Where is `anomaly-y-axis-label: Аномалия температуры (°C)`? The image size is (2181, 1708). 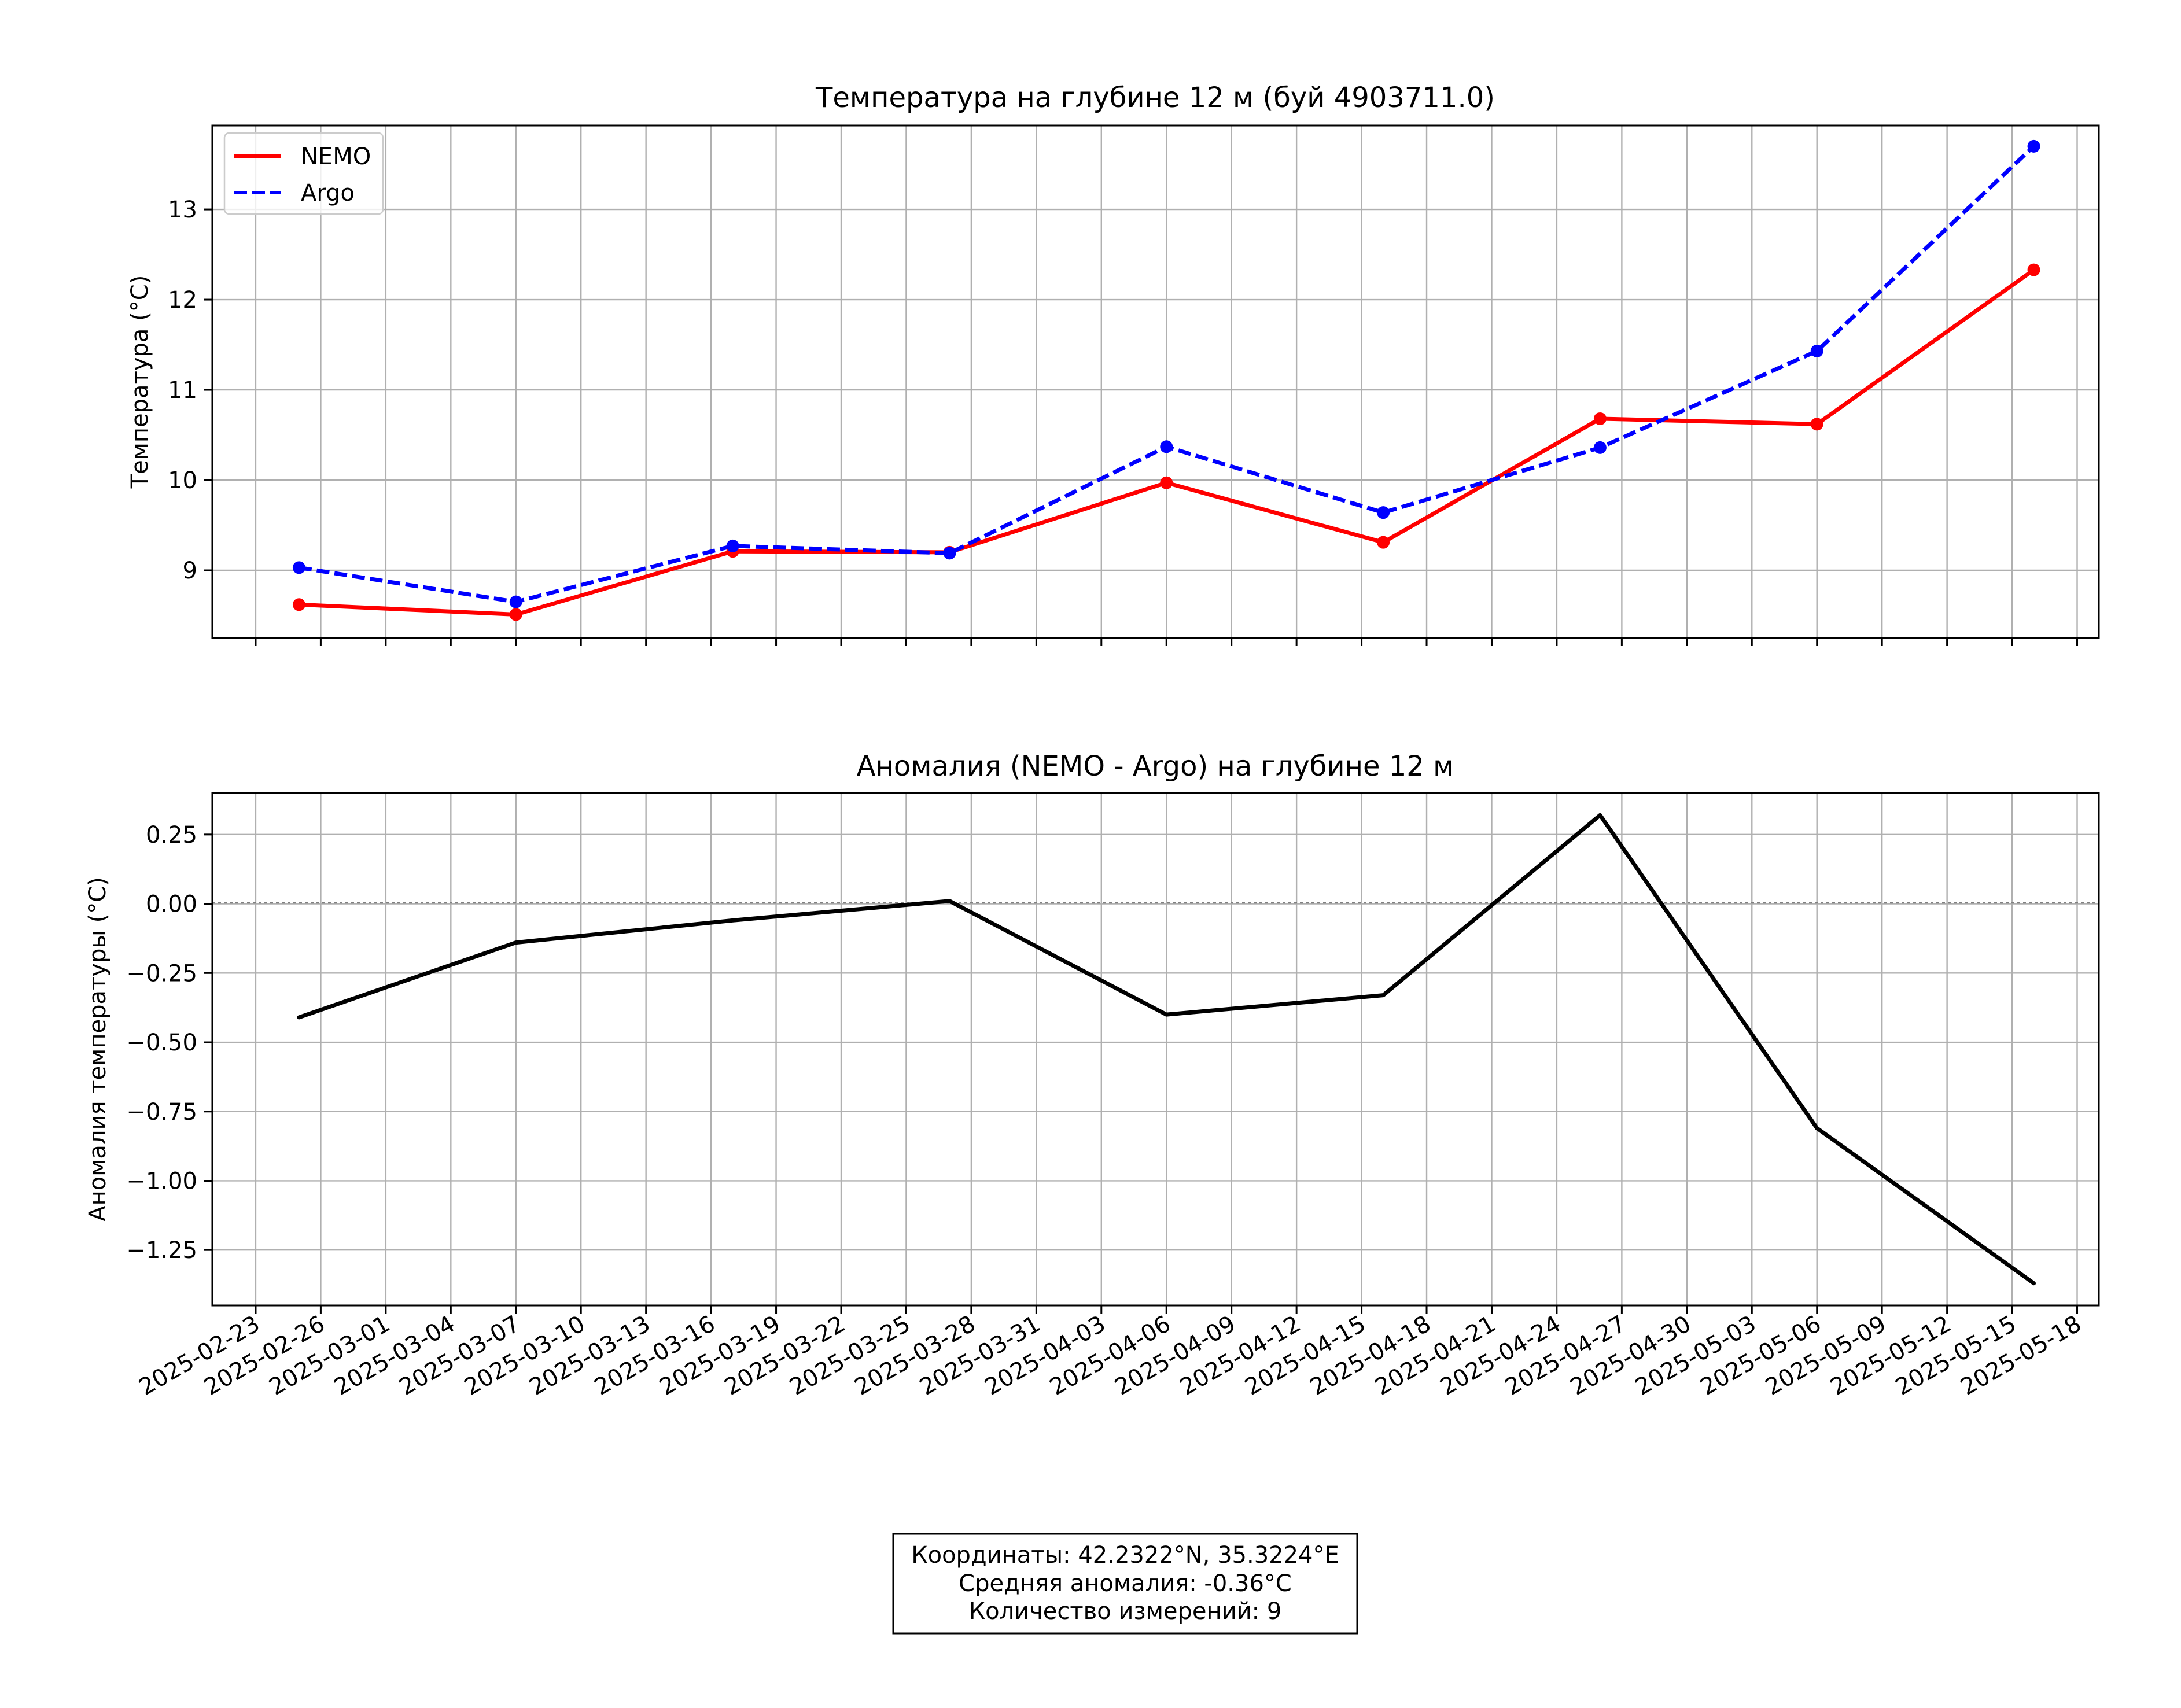
anomaly-y-axis-label: Аномалия температуры (°C) is located at coordinates (97, 1049).